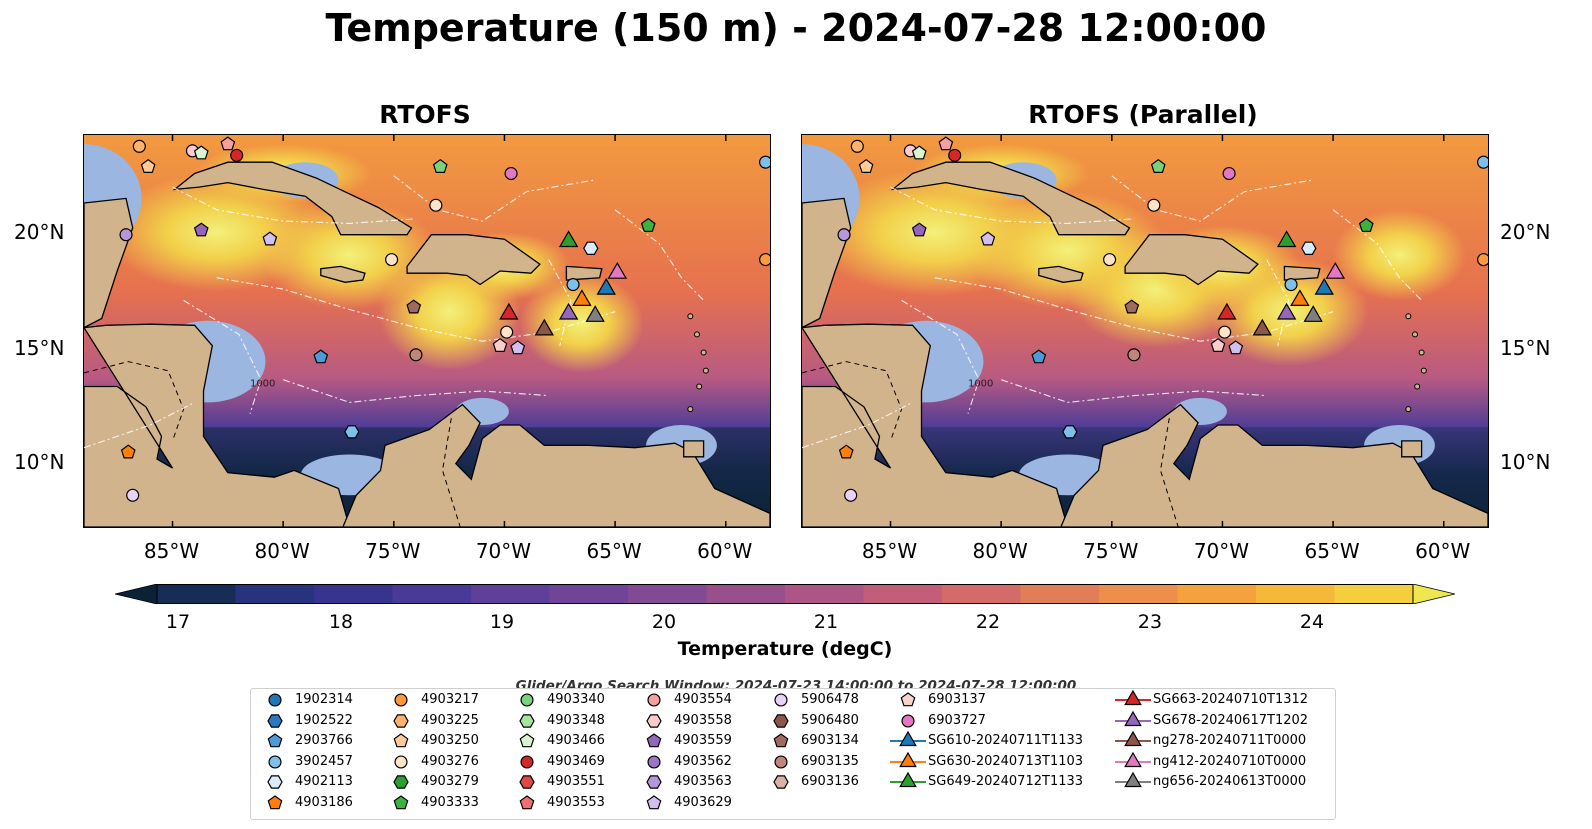 This screenshot has width=1592, height=829. What do you see at coordinates (1070, 432) in the screenshot?
I see `hexagon-marker` at bounding box center [1070, 432].